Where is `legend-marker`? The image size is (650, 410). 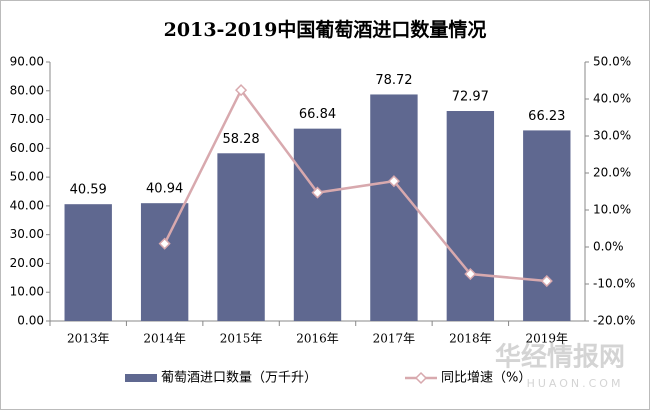
legend-marker is located at coordinates (421, 378).